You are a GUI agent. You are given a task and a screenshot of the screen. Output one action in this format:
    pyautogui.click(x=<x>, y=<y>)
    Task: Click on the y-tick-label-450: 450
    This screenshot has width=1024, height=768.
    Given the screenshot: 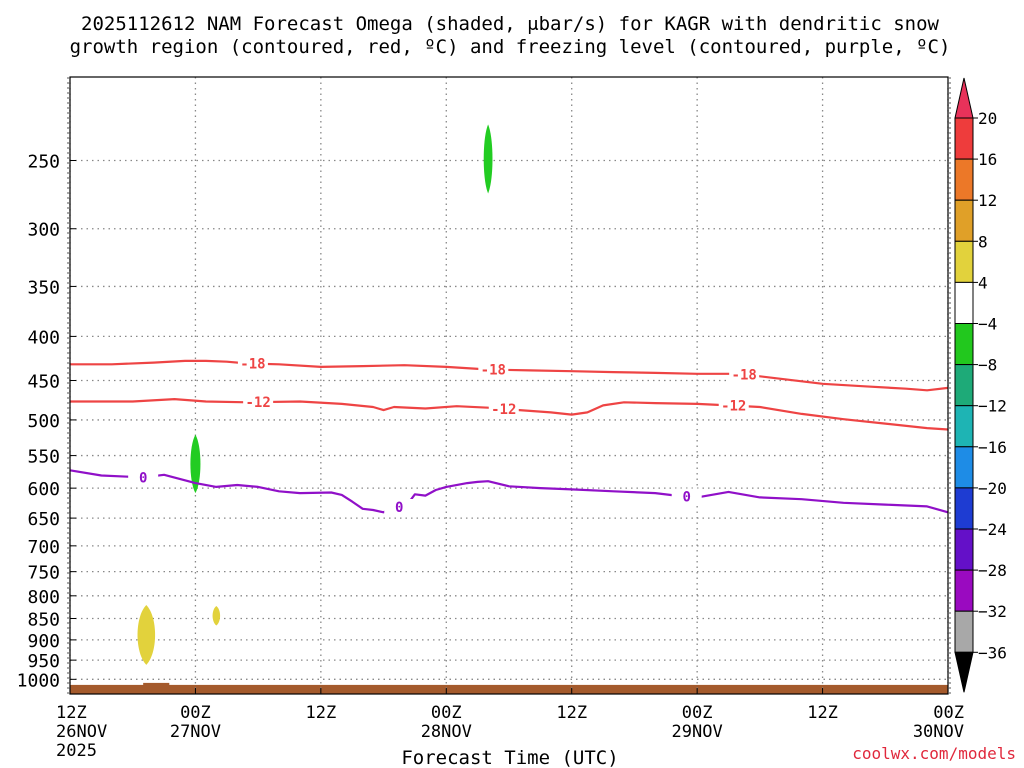 What is the action you would take?
    pyautogui.click(x=43, y=381)
    